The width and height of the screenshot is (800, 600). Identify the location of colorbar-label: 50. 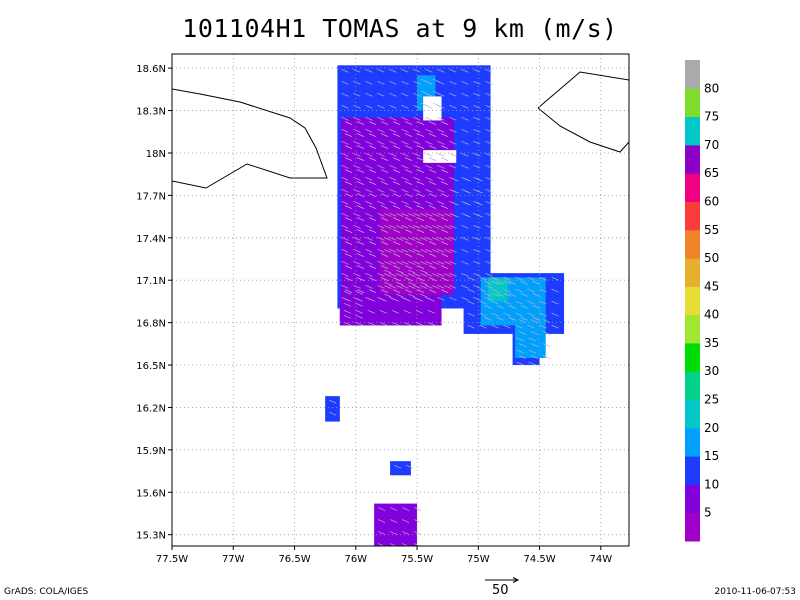
(711, 258).